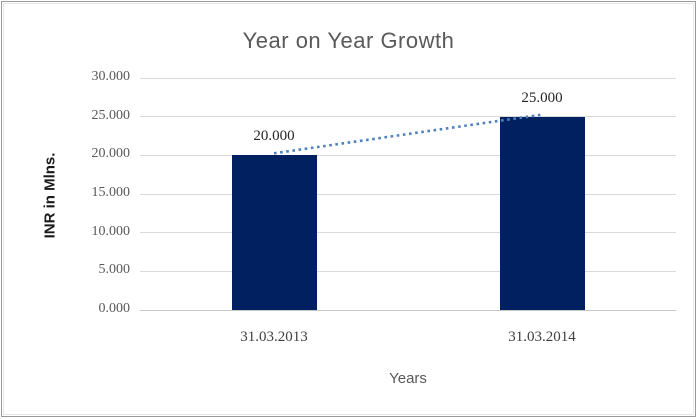 This screenshot has height=419, width=697. I want to click on x-axis-line, so click(408, 310).